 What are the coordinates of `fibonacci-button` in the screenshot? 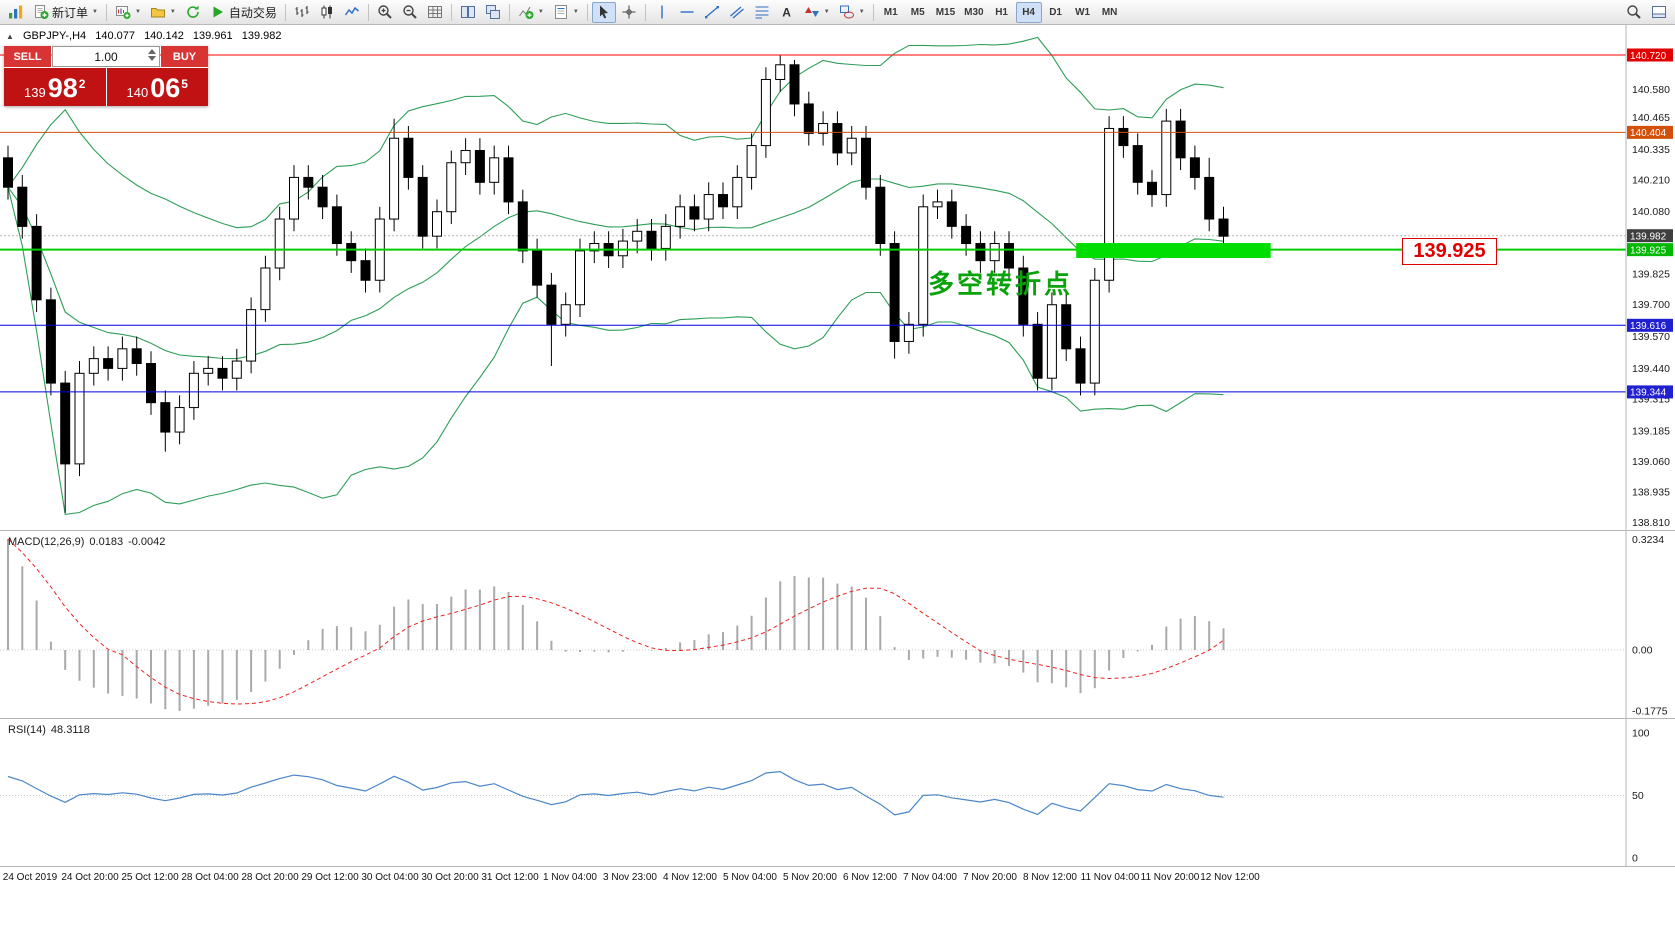 It's located at (762, 12).